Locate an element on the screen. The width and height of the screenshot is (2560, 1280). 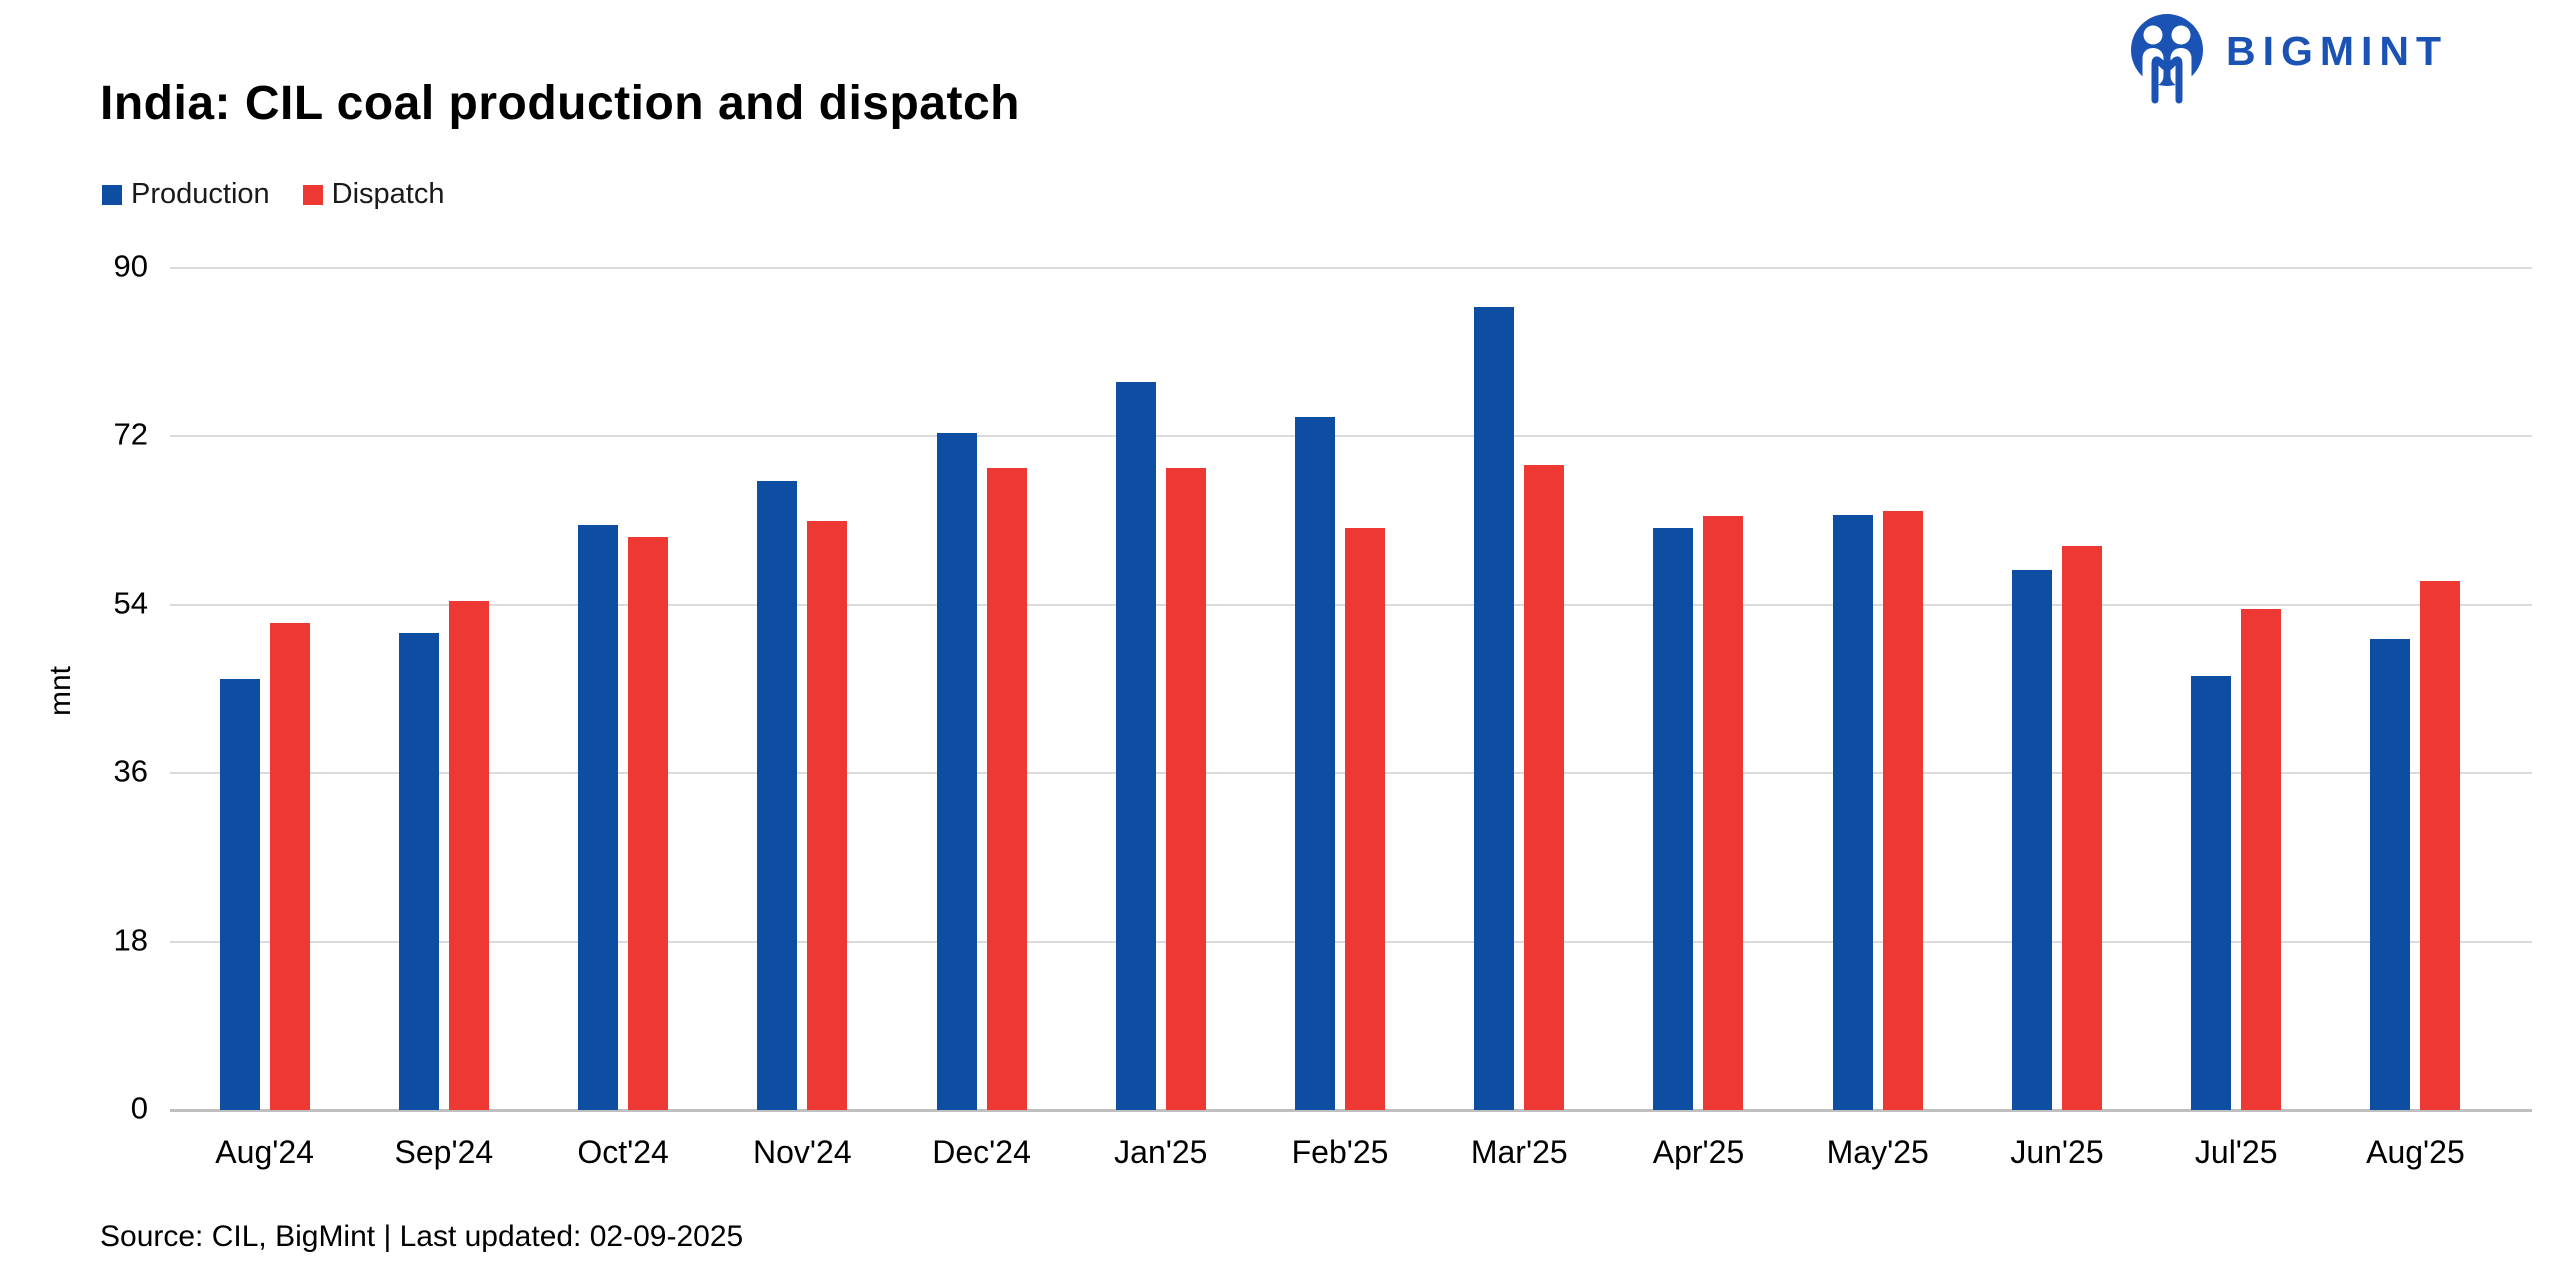
y-tick-18: 18 is located at coordinates (130, 940).